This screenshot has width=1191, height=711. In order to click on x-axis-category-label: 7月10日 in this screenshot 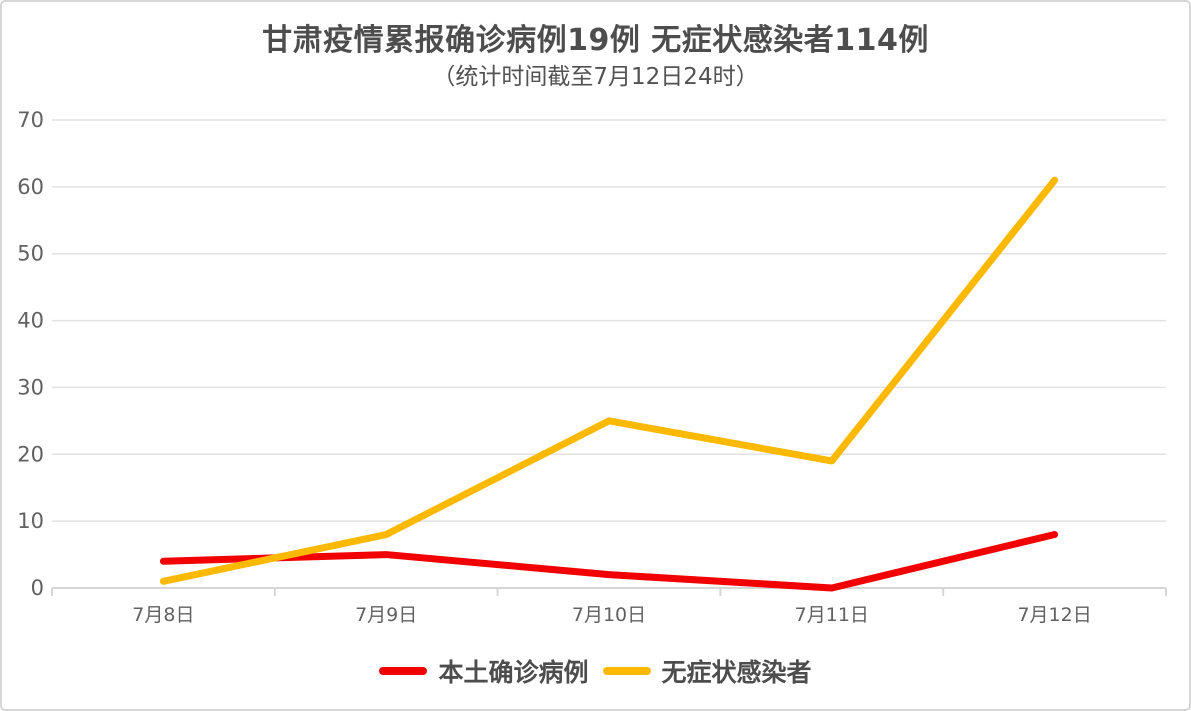, I will do `click(609, 615)`.